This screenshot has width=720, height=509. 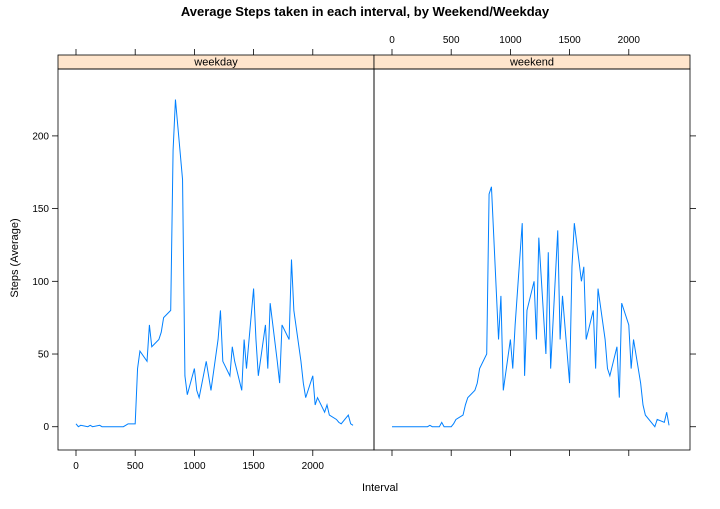 I want to click on y-tick-label: 50, so click(x=44, y=355).